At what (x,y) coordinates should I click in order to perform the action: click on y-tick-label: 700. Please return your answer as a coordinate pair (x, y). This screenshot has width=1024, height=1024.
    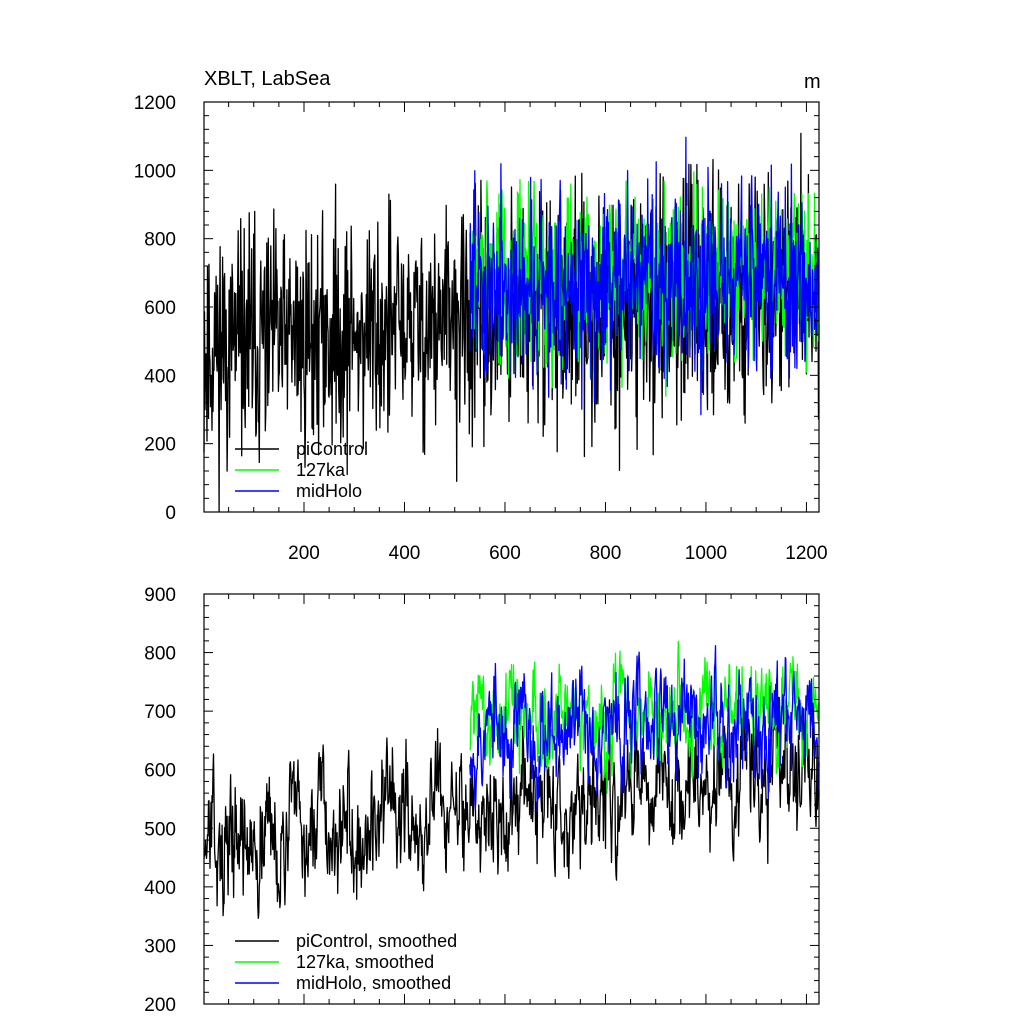
    Looking at the image, I should click on (160, 712).